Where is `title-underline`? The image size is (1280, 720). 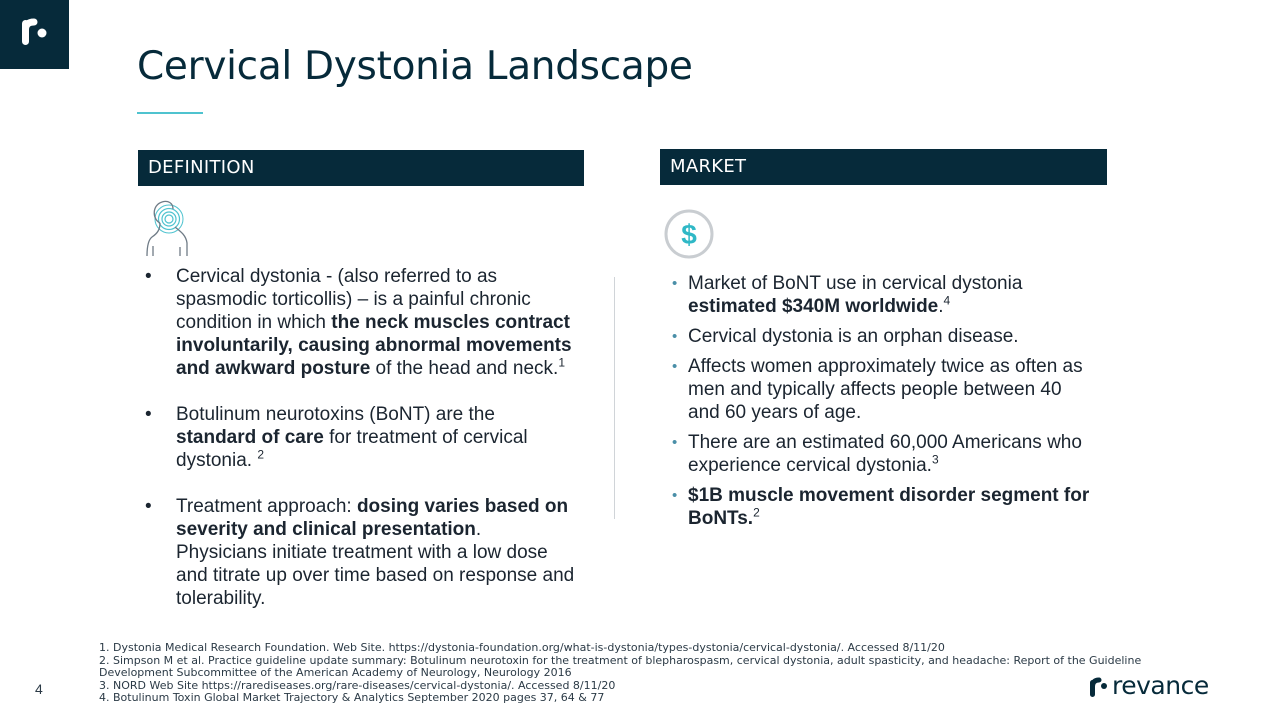 title-underline is located at coordinates (170, 113).